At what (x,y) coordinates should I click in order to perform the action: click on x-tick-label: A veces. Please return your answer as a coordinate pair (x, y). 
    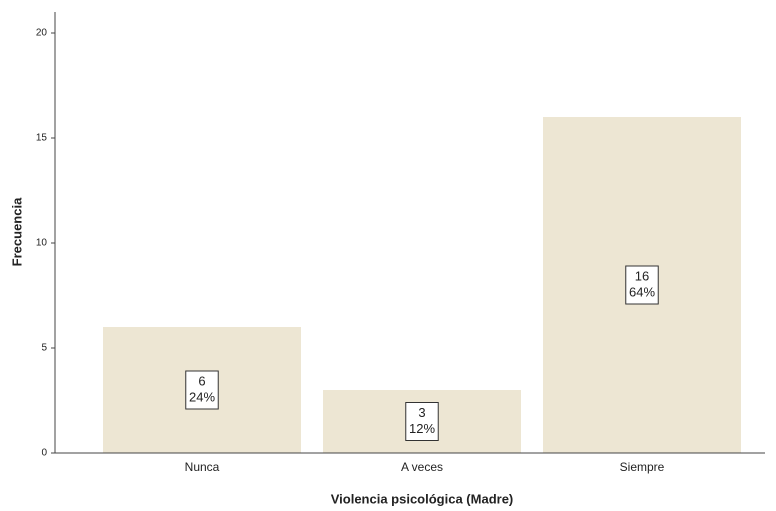
    Looking at the image, I should click on (422, 467).